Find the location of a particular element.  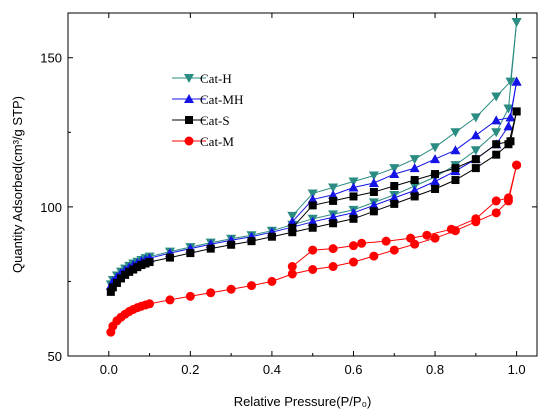

legend-item-cat-s: Cat-S is located at coordinates (201, 120).